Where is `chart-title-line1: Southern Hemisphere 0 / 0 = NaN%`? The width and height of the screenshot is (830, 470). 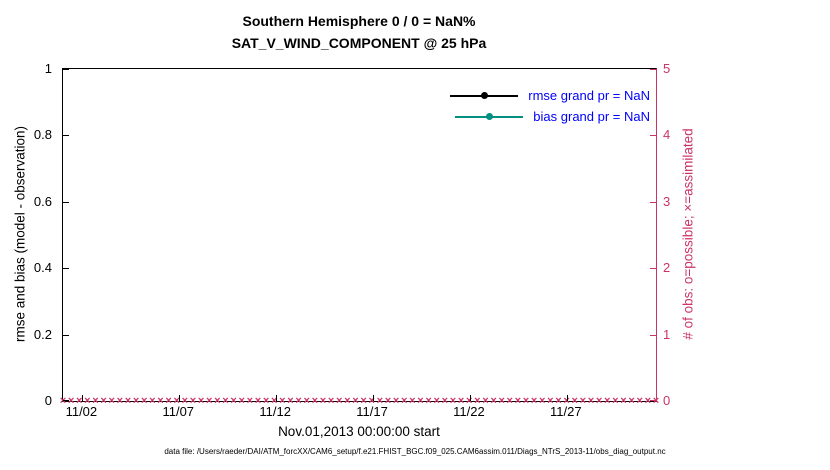
chart-title-line1: Southern Hemisphere 0 / 0 = NaN% is located at coordinates (359, 21).